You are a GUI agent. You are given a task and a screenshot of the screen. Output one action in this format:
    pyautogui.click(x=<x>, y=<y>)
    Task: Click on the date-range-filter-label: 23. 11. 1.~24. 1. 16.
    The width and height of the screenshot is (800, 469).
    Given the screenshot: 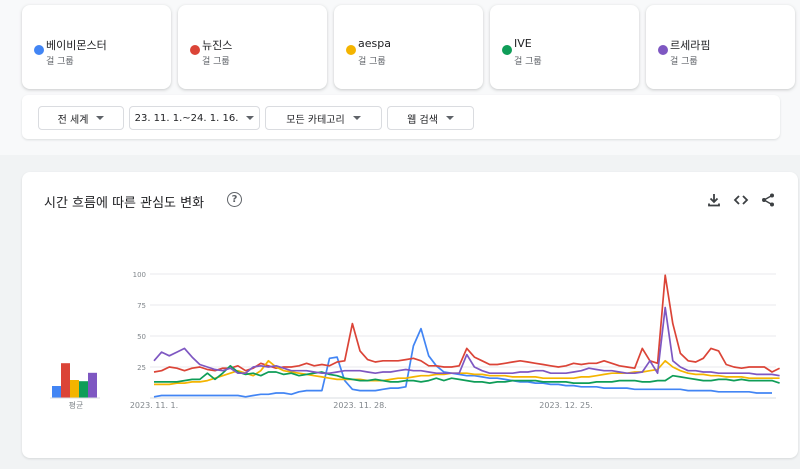 What is the action you would take?
    pyautogui.click(x=186, y=118)
    